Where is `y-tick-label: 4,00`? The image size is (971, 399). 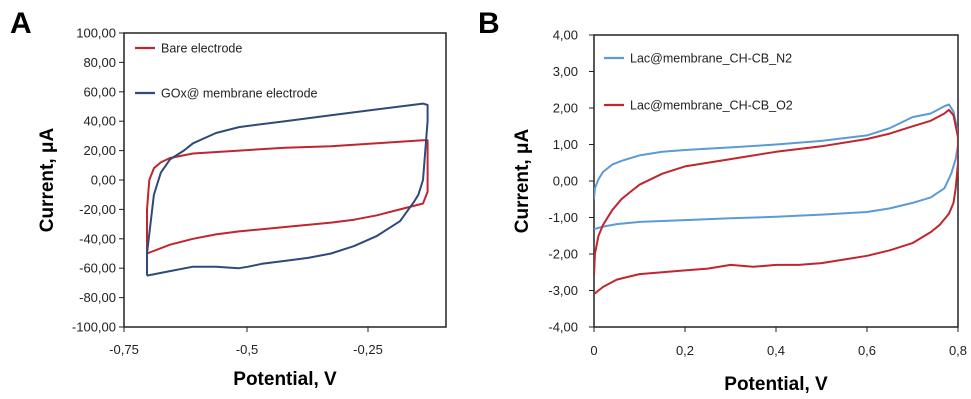
y-tick-label: 4,00 is located at coordinates (565, 35).